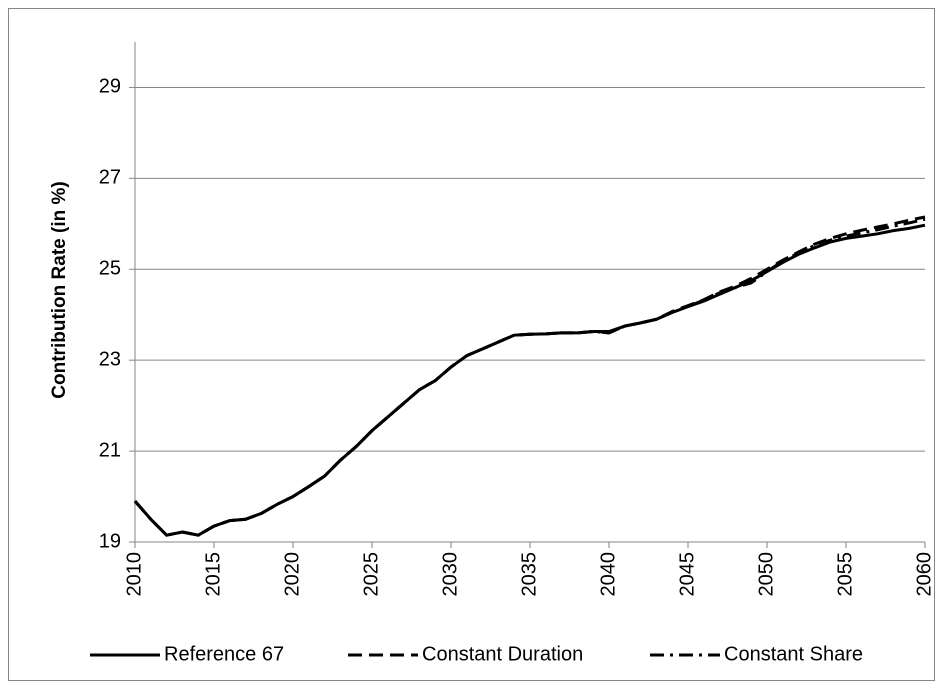 This screenshot has height=689, width=943. Describe the element at coordinates (110, 450) in the screenshot. I see `y-tick-label: 21` at that location.